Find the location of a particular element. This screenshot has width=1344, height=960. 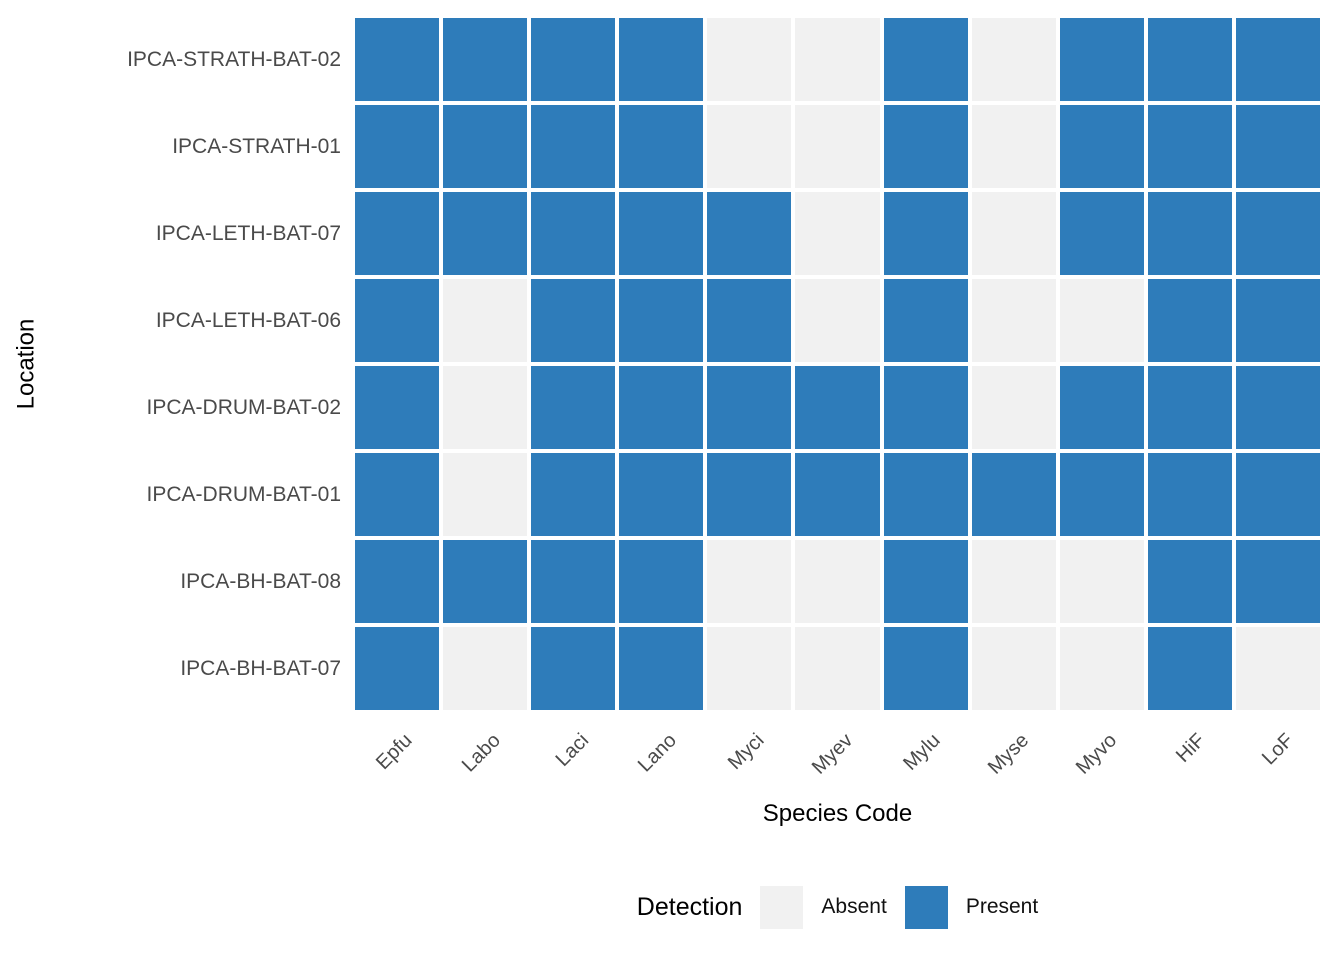

y-axis-label: IPCA-DRUM-BAT-02 is located at coordinates (243, 407).